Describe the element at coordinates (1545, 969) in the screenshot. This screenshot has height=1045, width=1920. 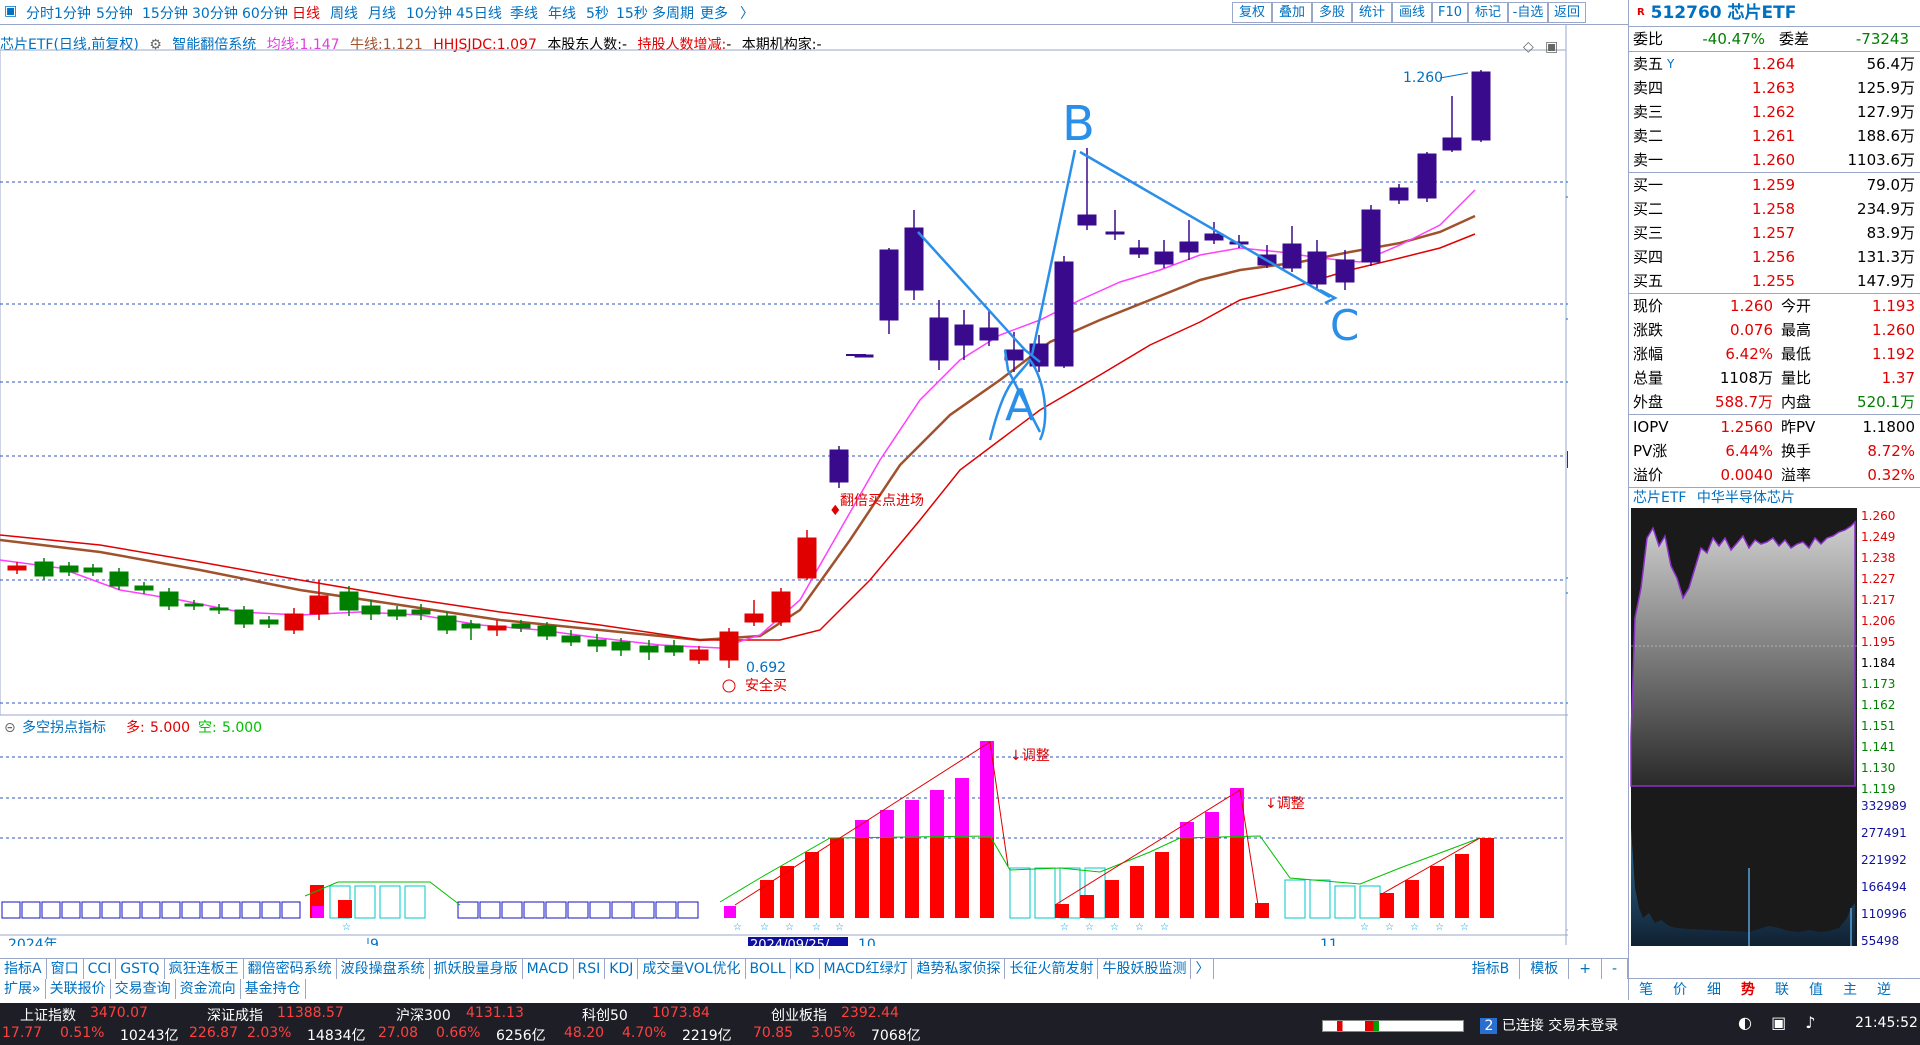
I see `indicator-right-tab-1: 模板` at that location.